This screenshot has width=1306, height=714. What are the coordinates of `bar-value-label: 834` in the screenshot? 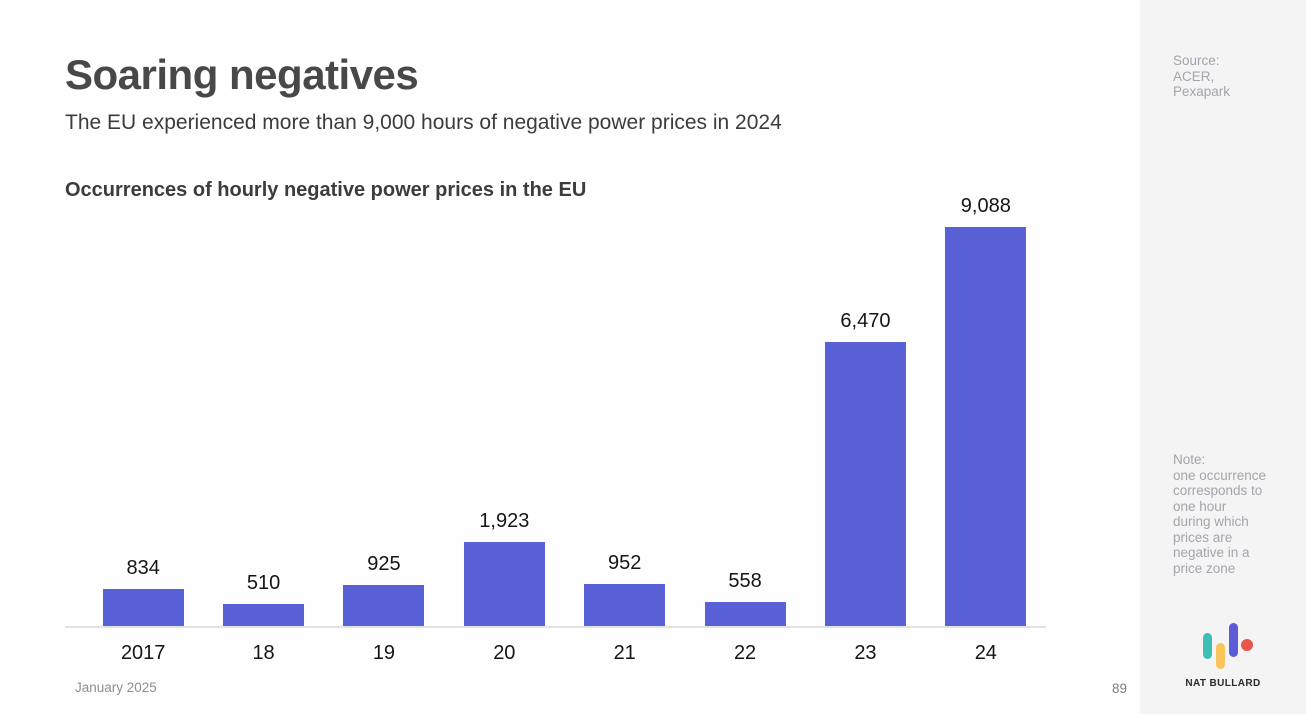 It's located at (143, 568).